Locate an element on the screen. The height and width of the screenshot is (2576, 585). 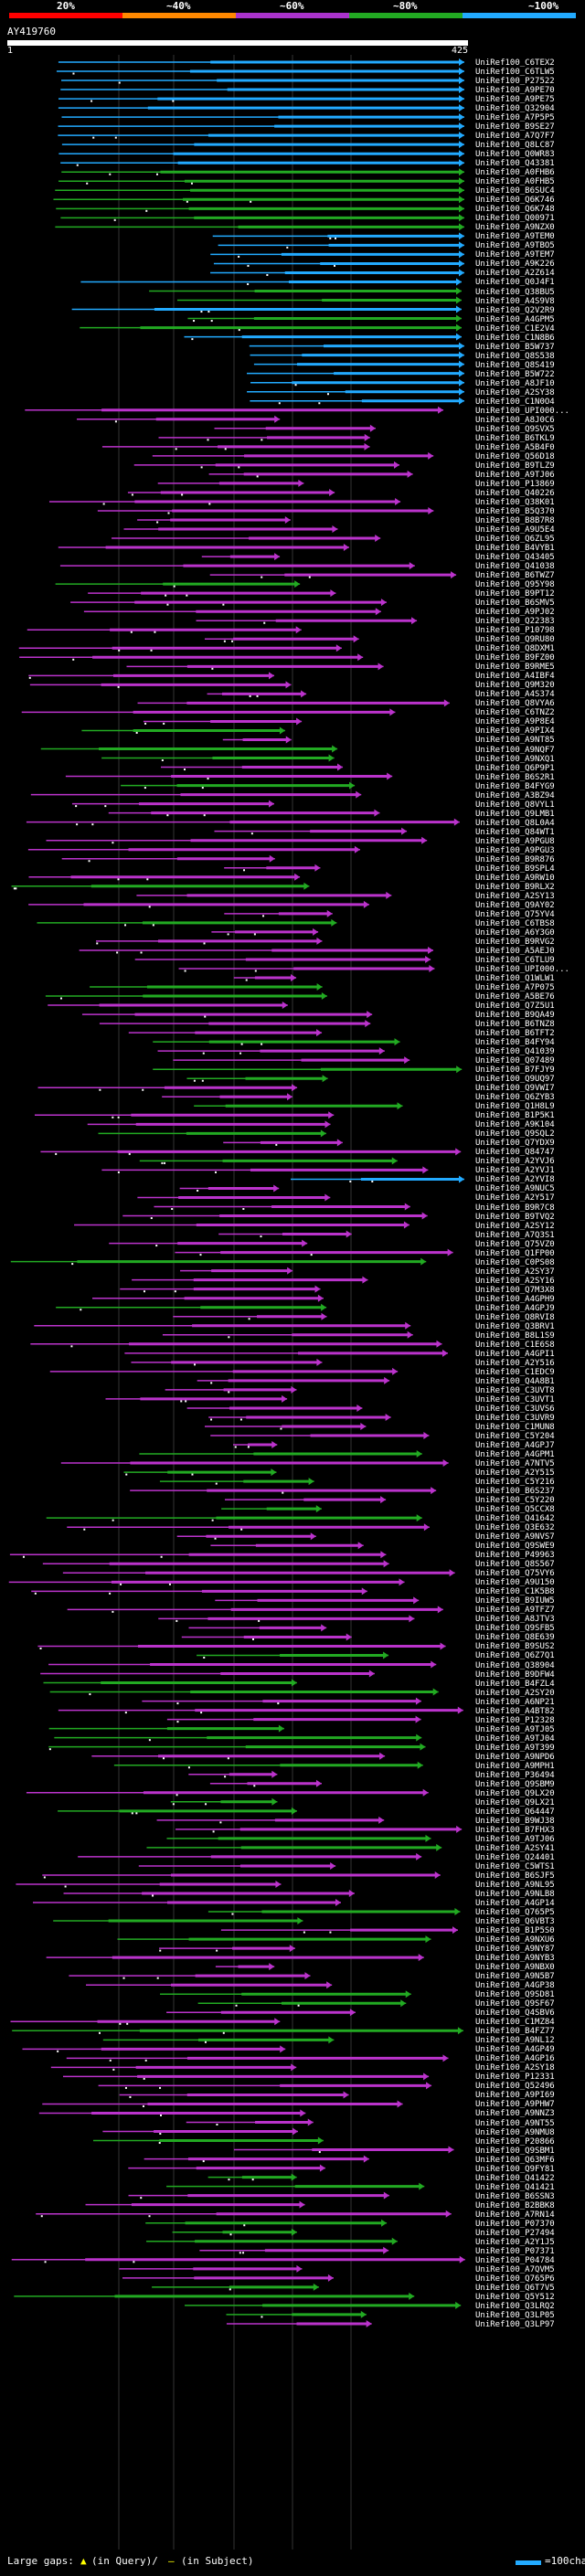
hit-label: UniRef100_A9NUC5 is located at coordinates (515, 1189).